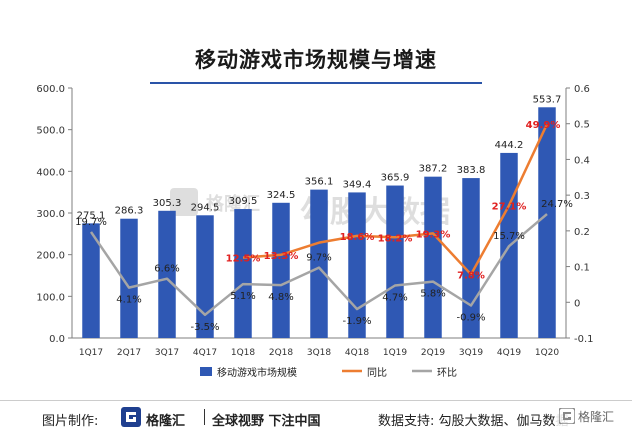 This screenshot has height=432, width=632. What do you see at coordinates (50, 297) in the screenshot?
I see `y-tick-label: 100.0` at bounding box center [50, 297].